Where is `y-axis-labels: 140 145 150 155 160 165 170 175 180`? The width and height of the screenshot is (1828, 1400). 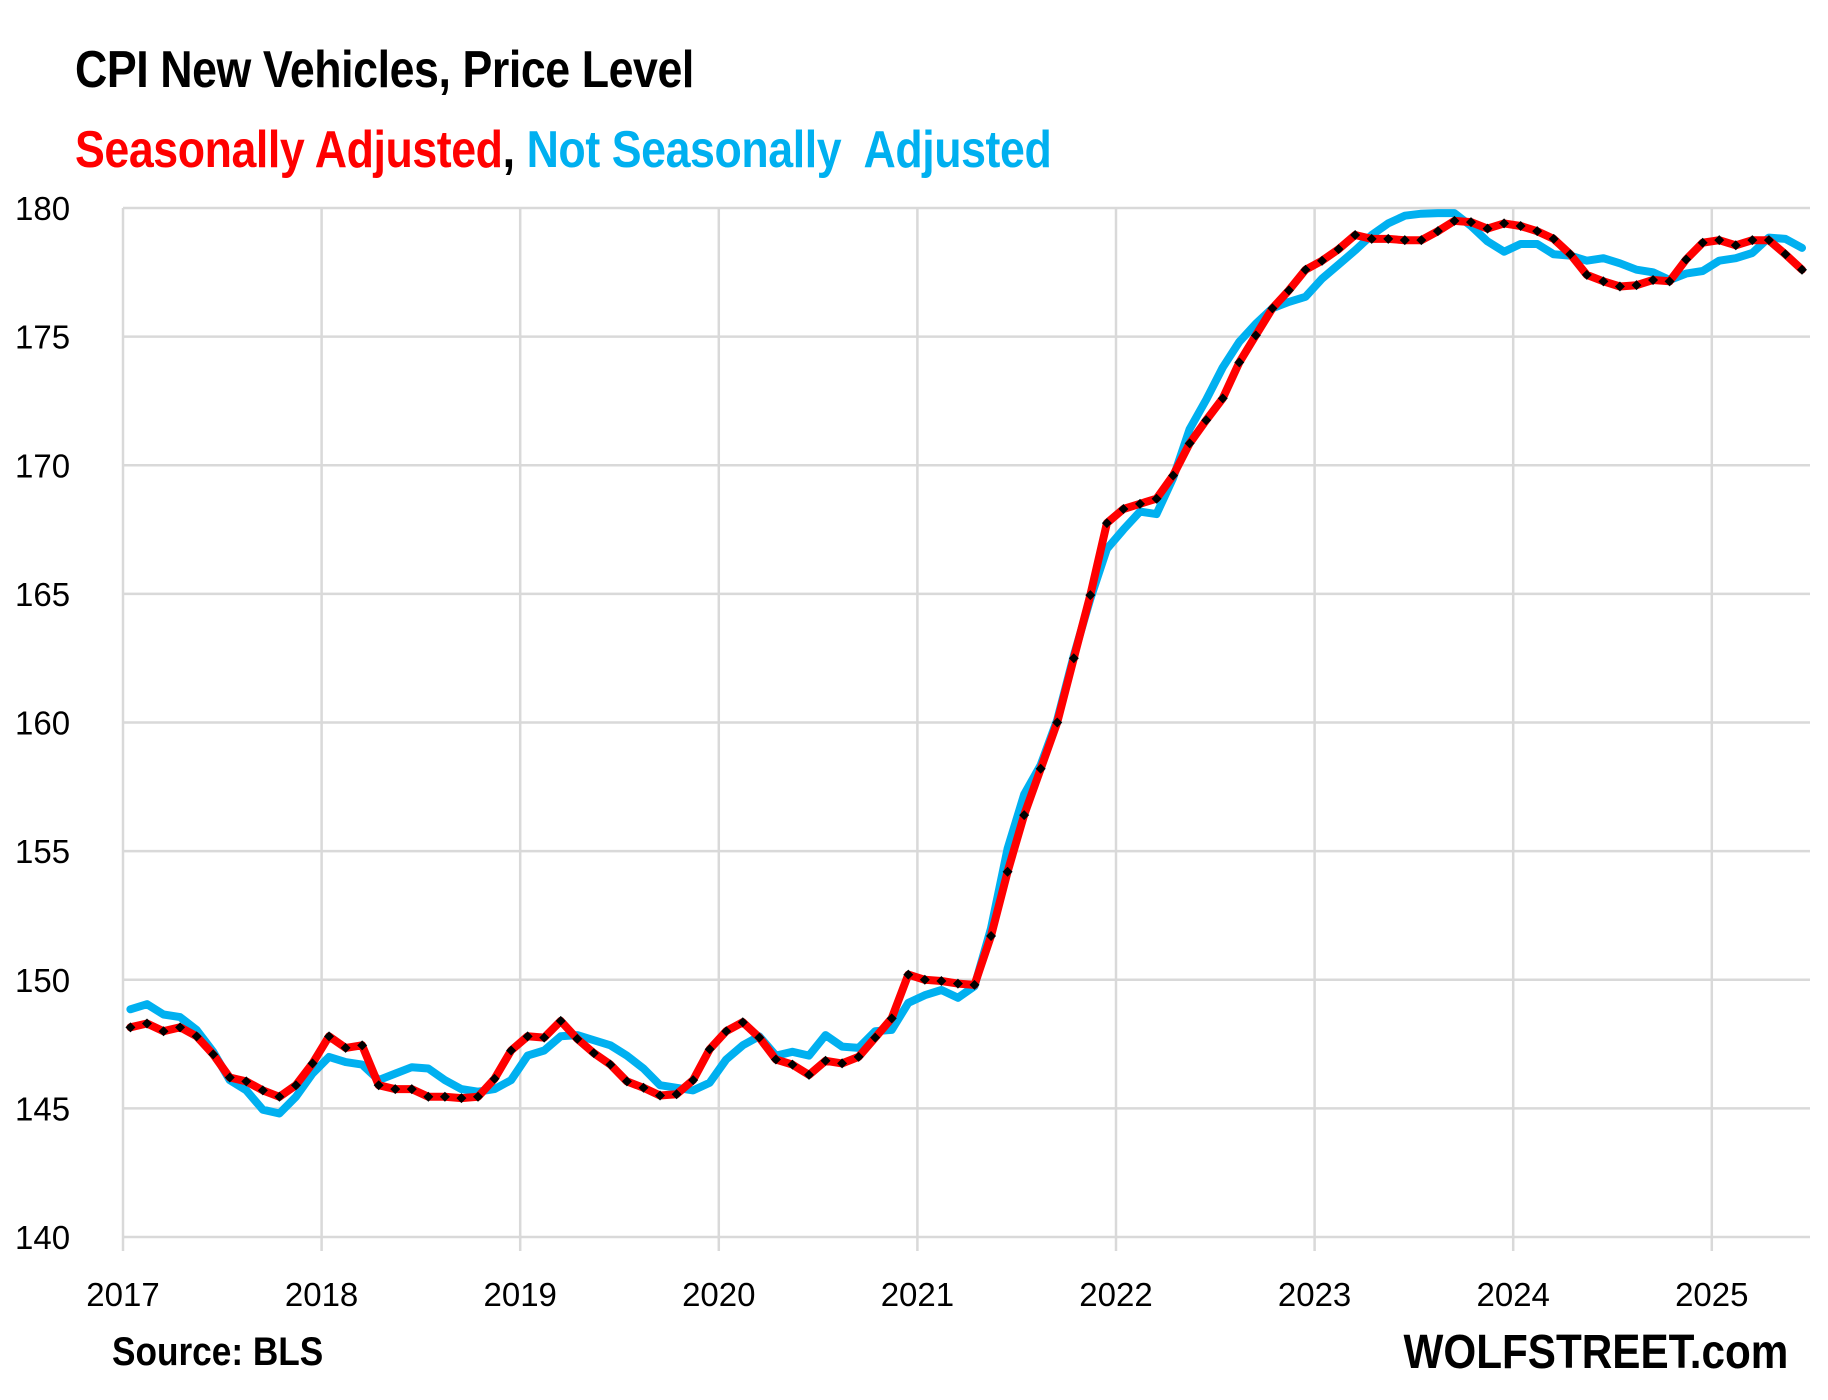 y-axis-labels: 140 145 150 155 160 165 170 175 180 is located at coordinates (42, 723).